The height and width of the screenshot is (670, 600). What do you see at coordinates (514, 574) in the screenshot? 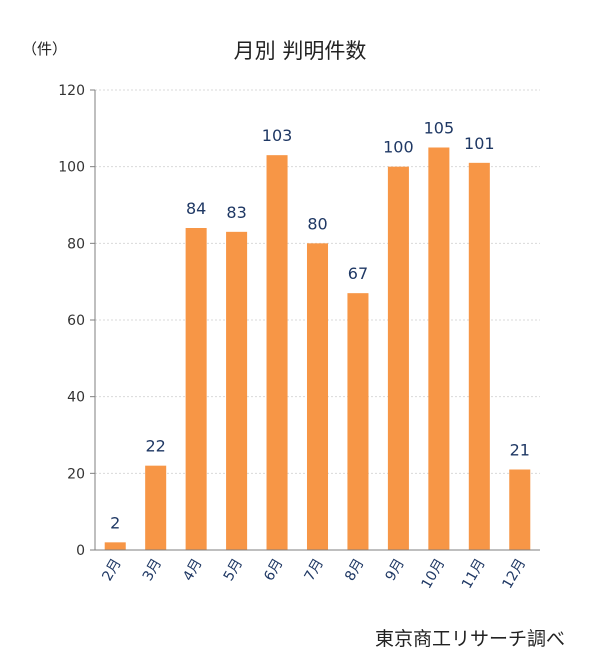
I see `x-tick-label: 12月` at bounding box center [514, 574].